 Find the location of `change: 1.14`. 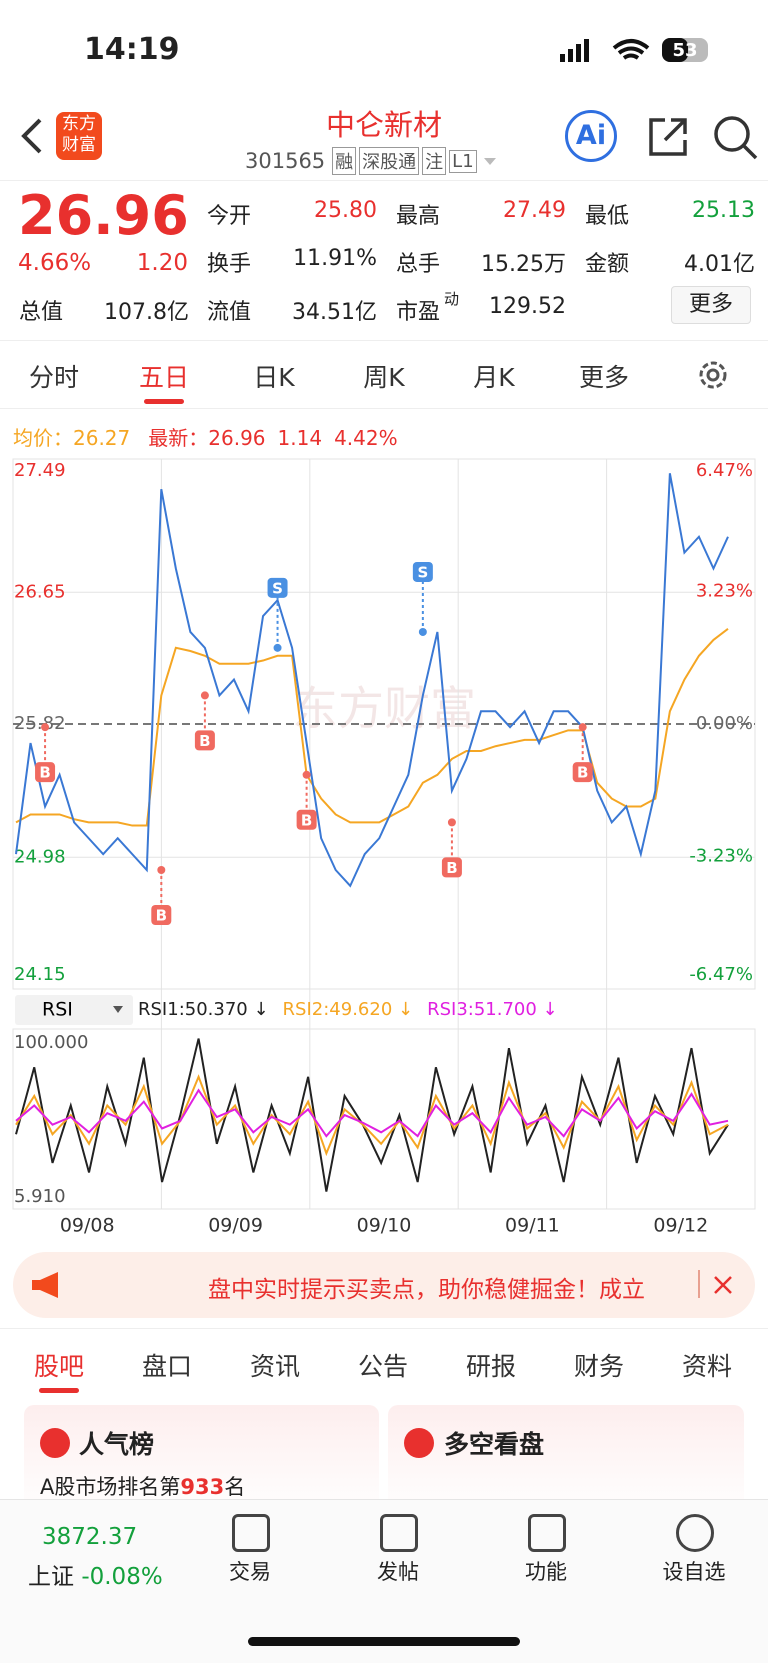

change: 1.14 is located at coordinates (300, 438).